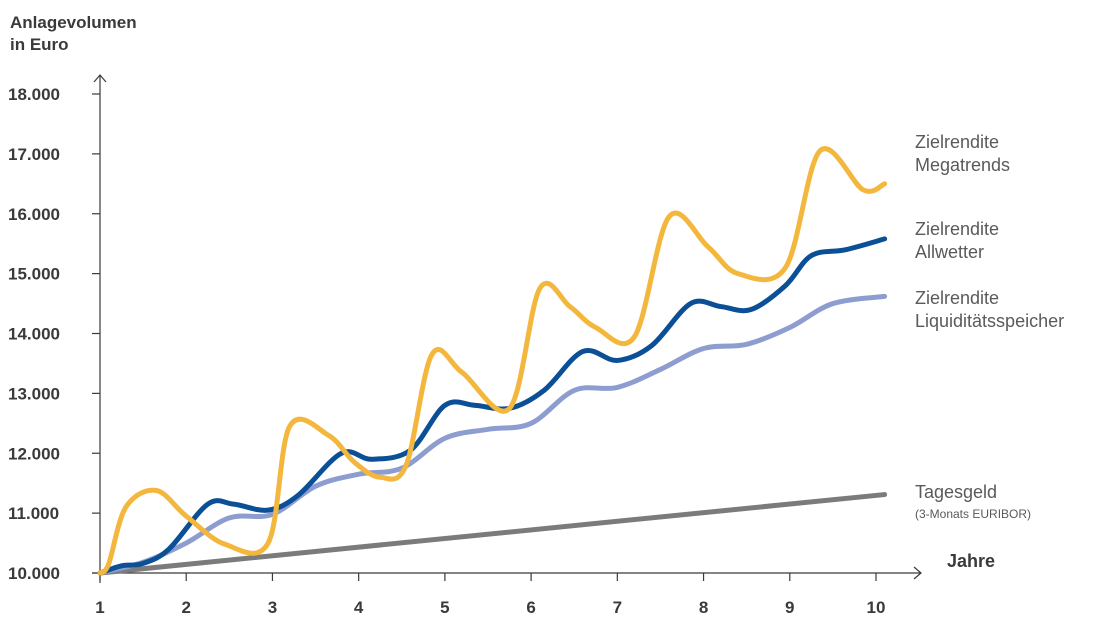  I want to click on label-tagesgeld: Tagesgeld (3-Monats EURIBOR), so click(973, 502).